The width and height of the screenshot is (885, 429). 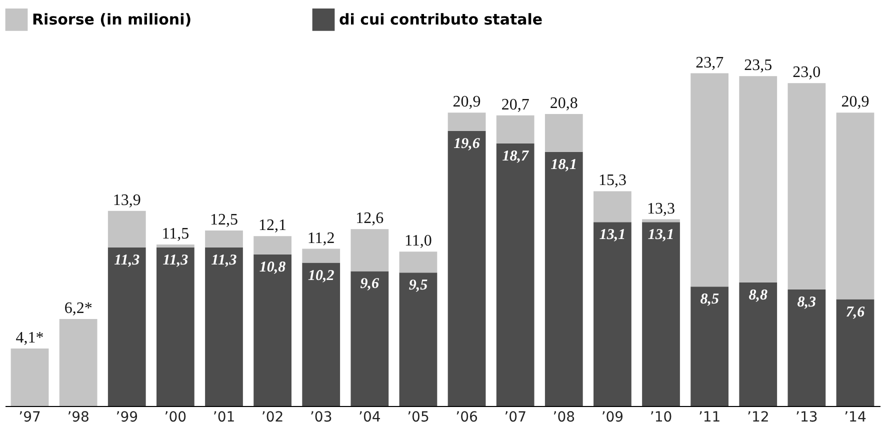 I want to click on data-label: 8,3, so click(x=807, y=302).